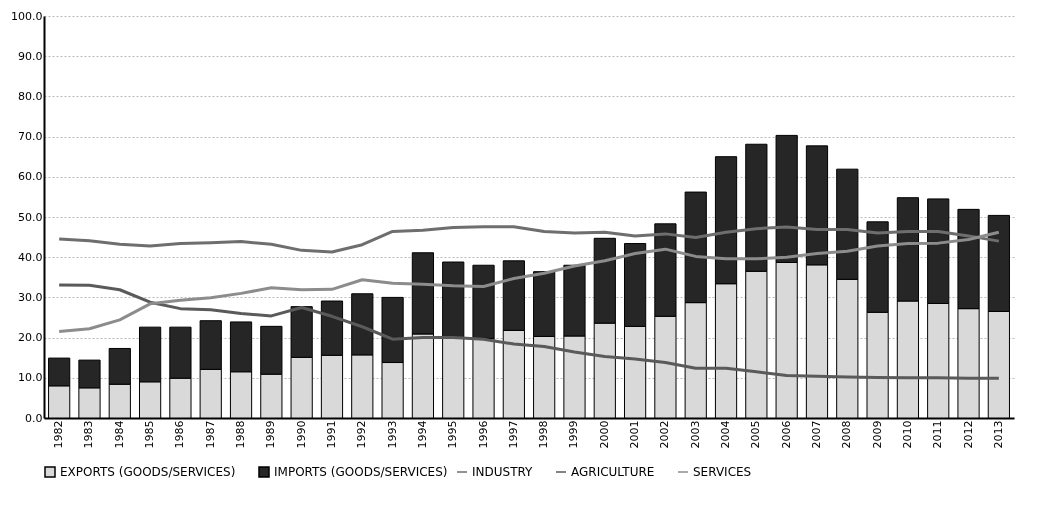 Image resolution: width=1044 pixels, height=511 pixels. What do you see at coordinates (453, 434) in the screenshot?
I see `x-tick-label: 1995` at bounding box center [453, 434].